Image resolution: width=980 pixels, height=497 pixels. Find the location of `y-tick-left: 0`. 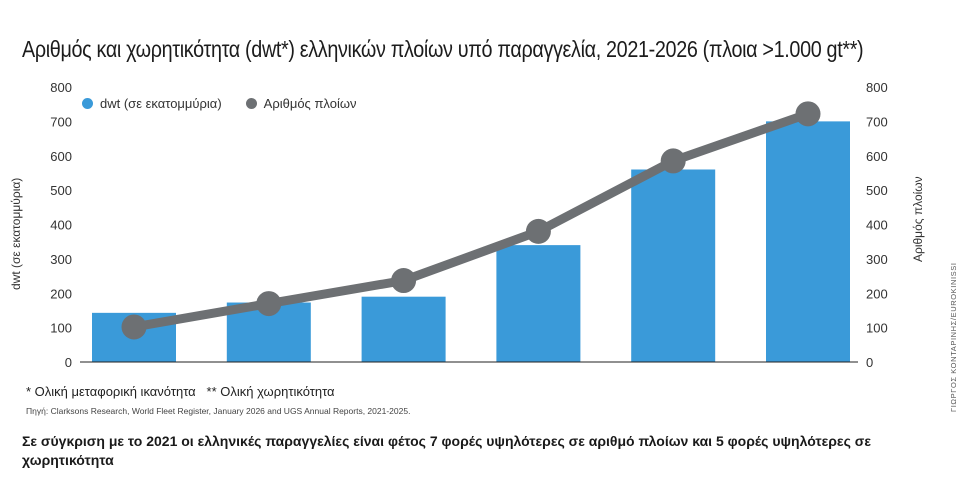

y-tick-left: 0 is located at coordinates (68, 362).